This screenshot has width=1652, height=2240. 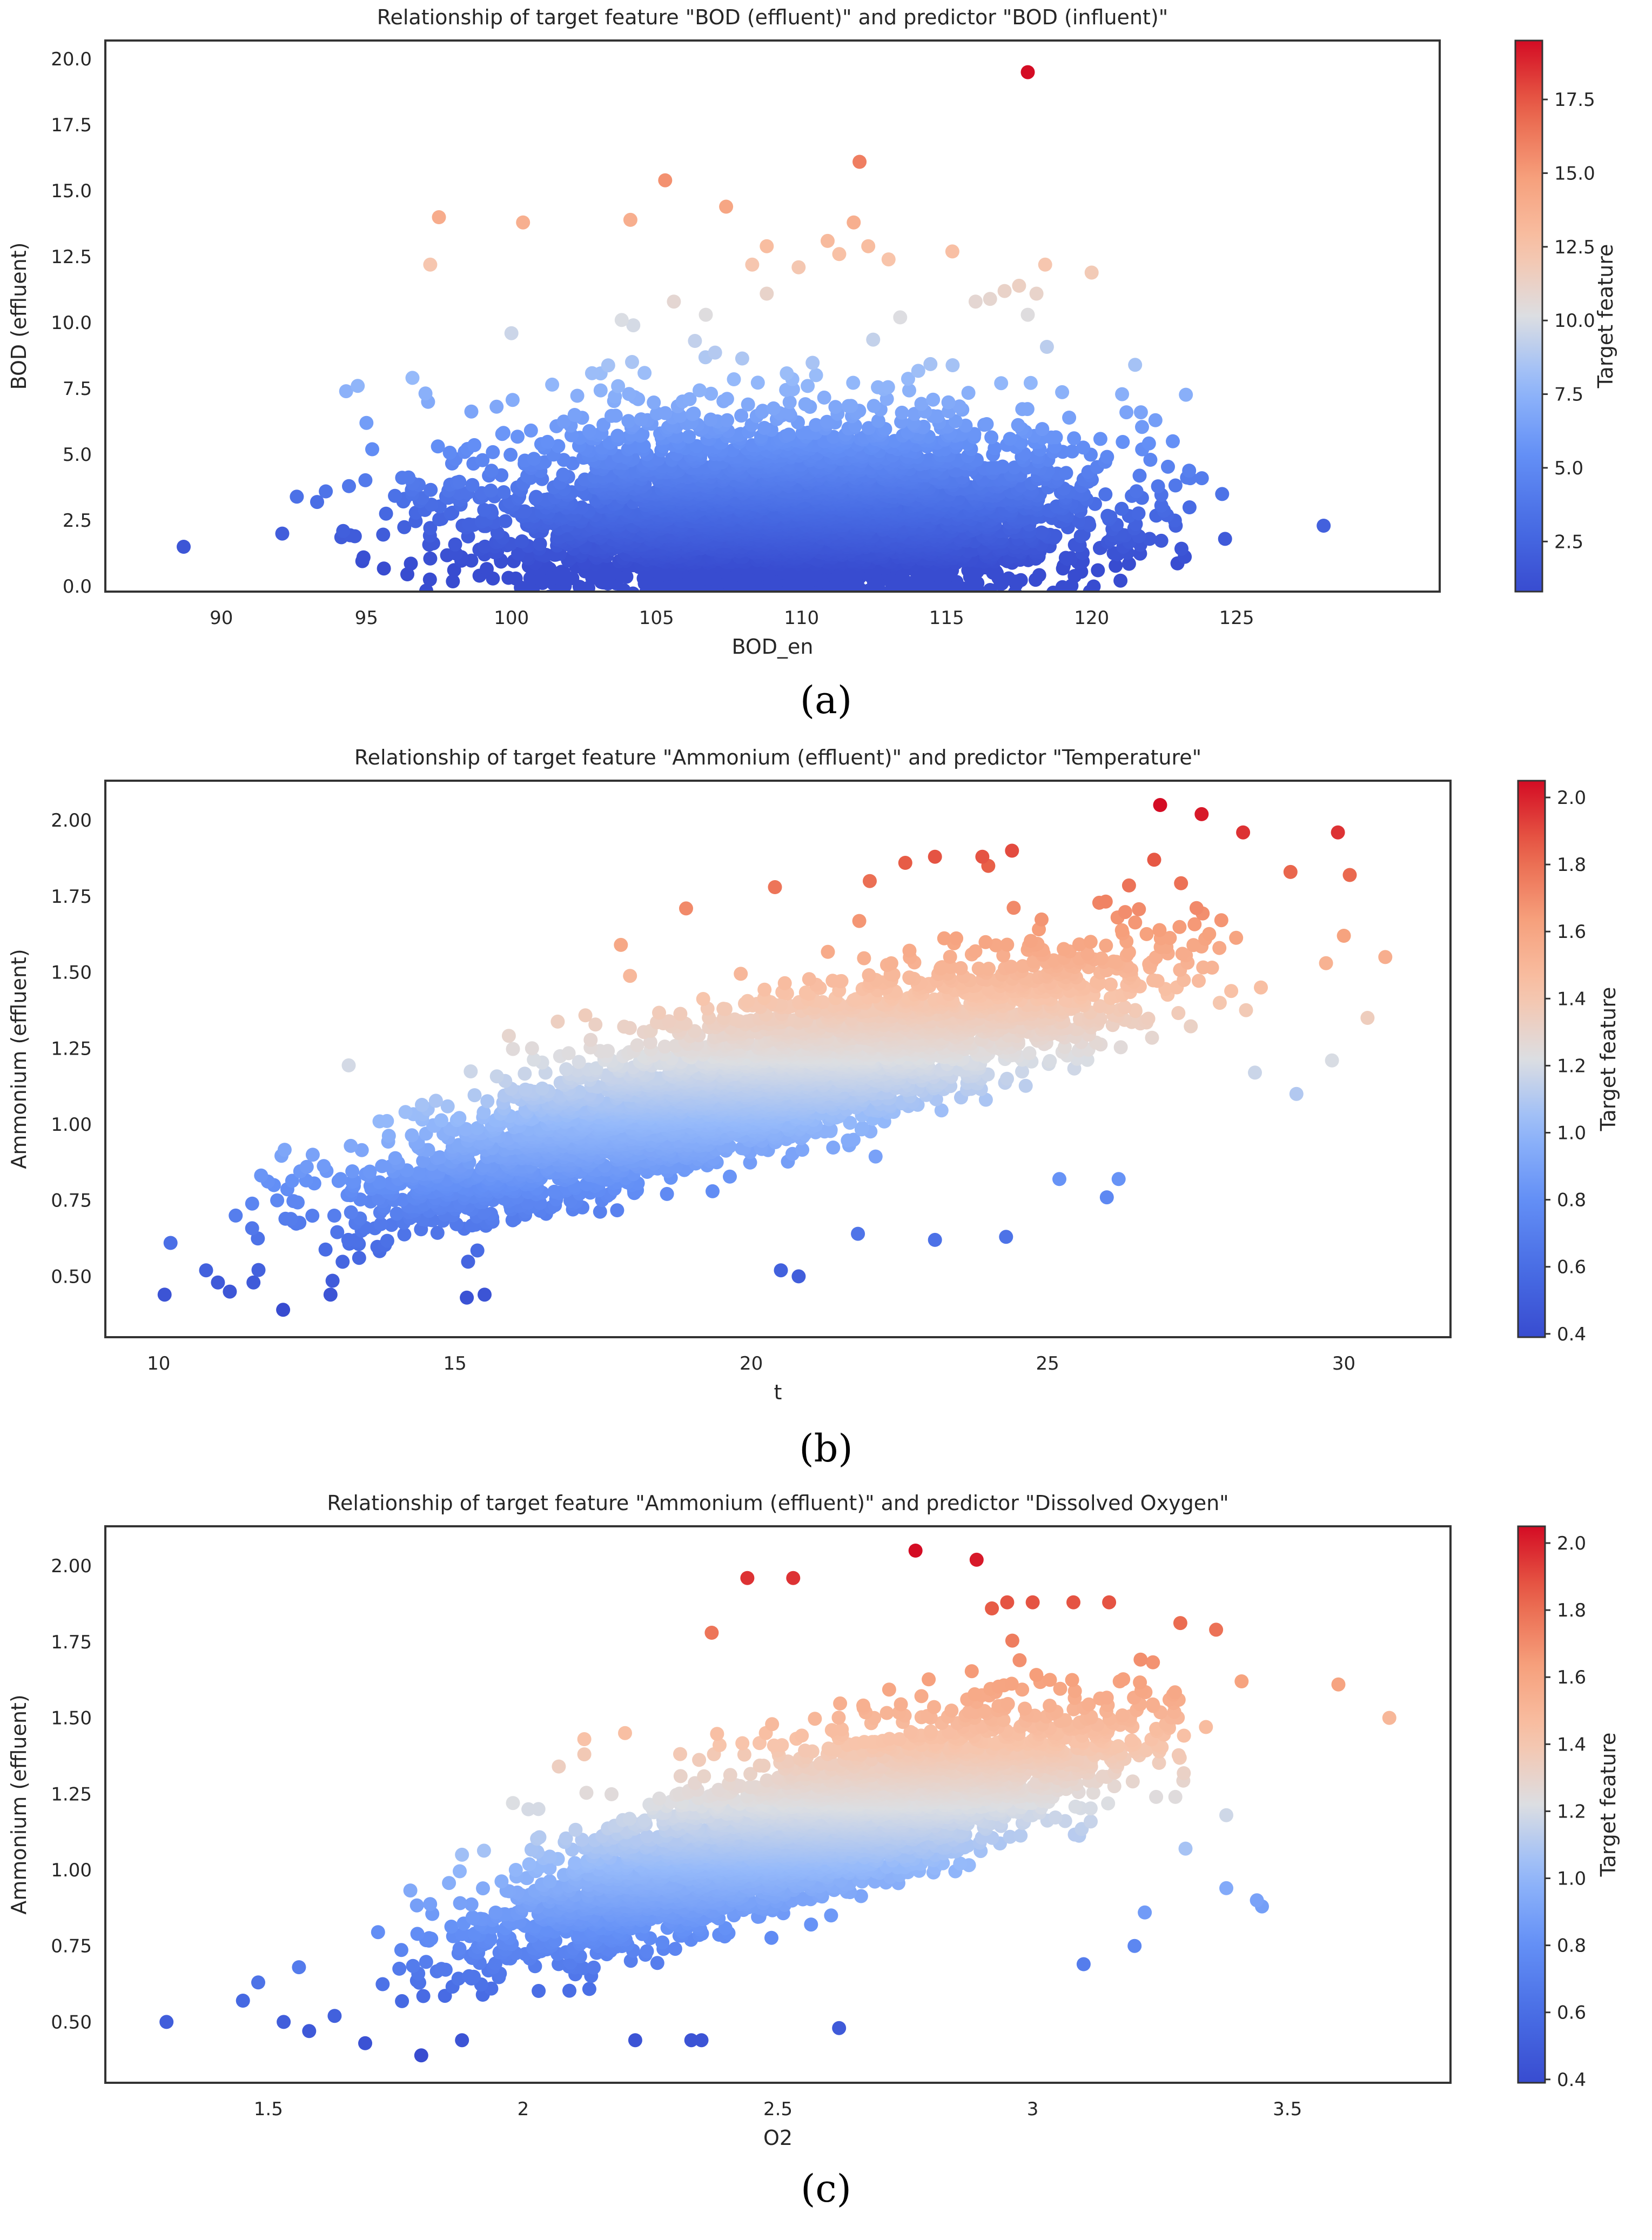 I want to click on y-tick-label: 17.5, so click(x=71, y=126).